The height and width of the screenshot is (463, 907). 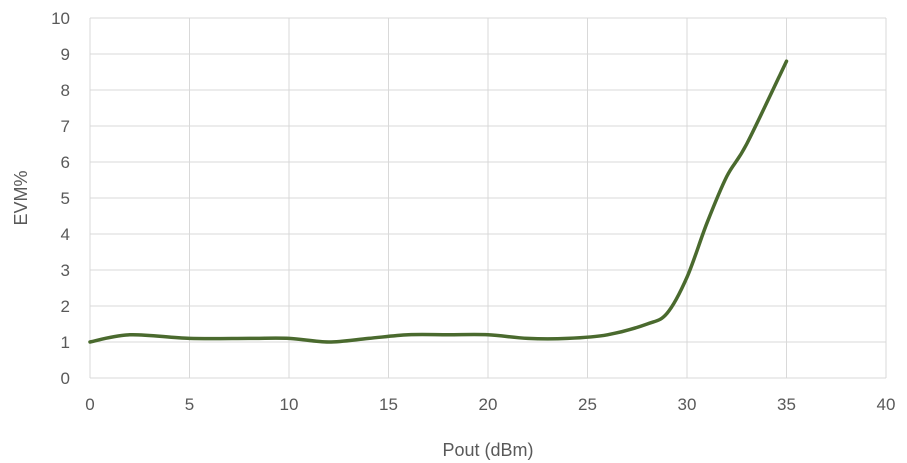 What do you see at coordinates (388, 404) in the screenshot?
I see `x-tick-label-3: 15` at bounding box center [388, 404].